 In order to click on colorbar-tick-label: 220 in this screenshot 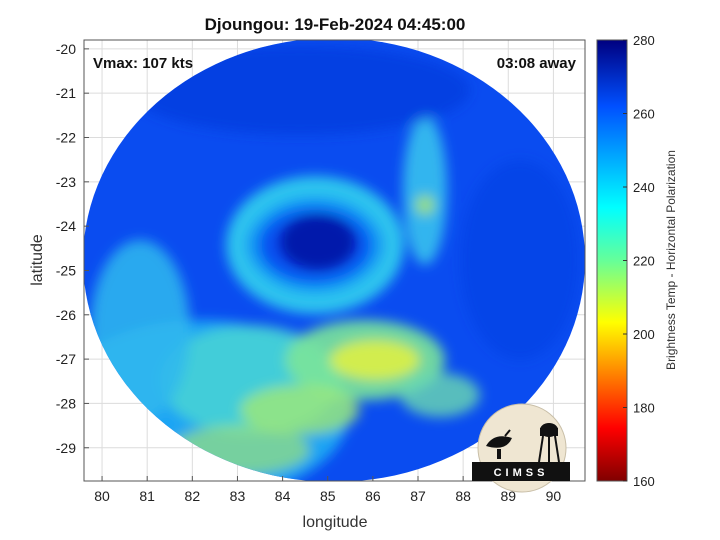, I will do `click(644, 261)`.